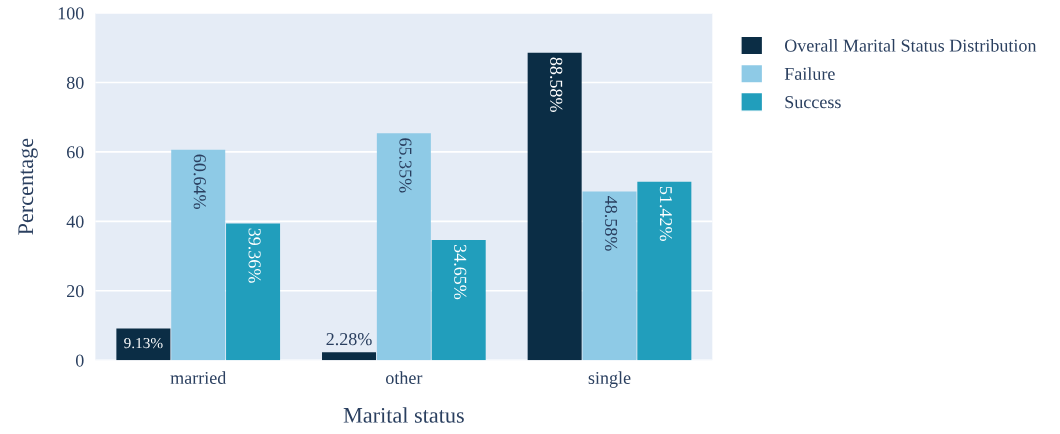 Image resolution: width=1060 pixels, height=434 pixels. What do you see at coordinates (403, 415) in the screenshot?
I see `x-axis-title: Marital status` at bounding box center [403, 415].